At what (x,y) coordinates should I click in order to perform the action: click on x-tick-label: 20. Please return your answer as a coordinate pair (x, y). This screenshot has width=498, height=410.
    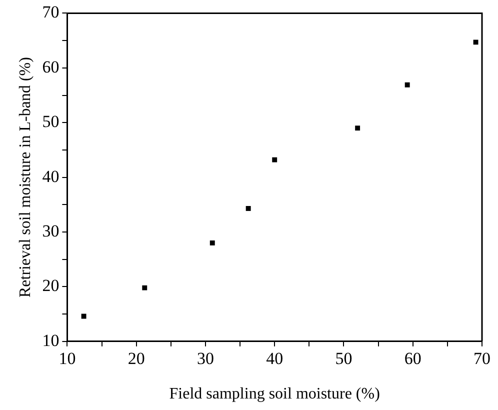
    Looking at the image, I should click on (136, 358).